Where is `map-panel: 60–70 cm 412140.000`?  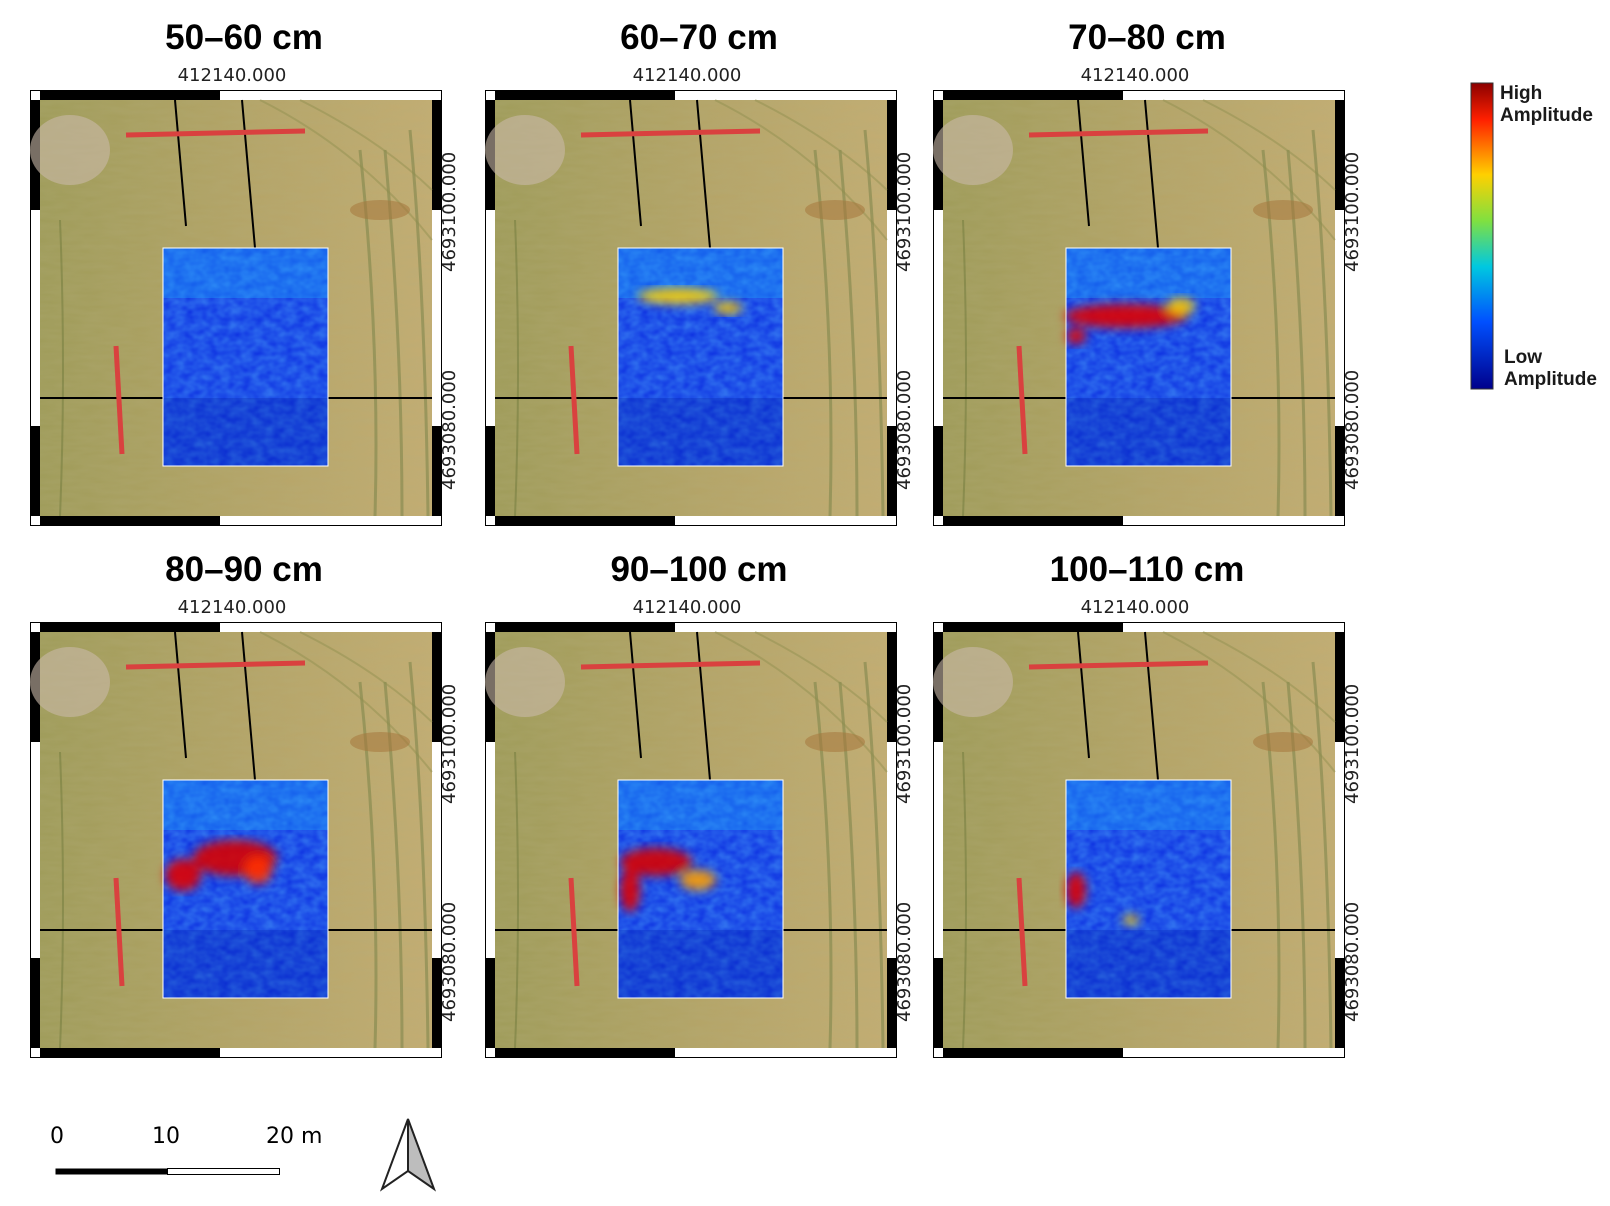
map-panel: 60–70 cm 412140.000 is located at coordinates (700, 273).